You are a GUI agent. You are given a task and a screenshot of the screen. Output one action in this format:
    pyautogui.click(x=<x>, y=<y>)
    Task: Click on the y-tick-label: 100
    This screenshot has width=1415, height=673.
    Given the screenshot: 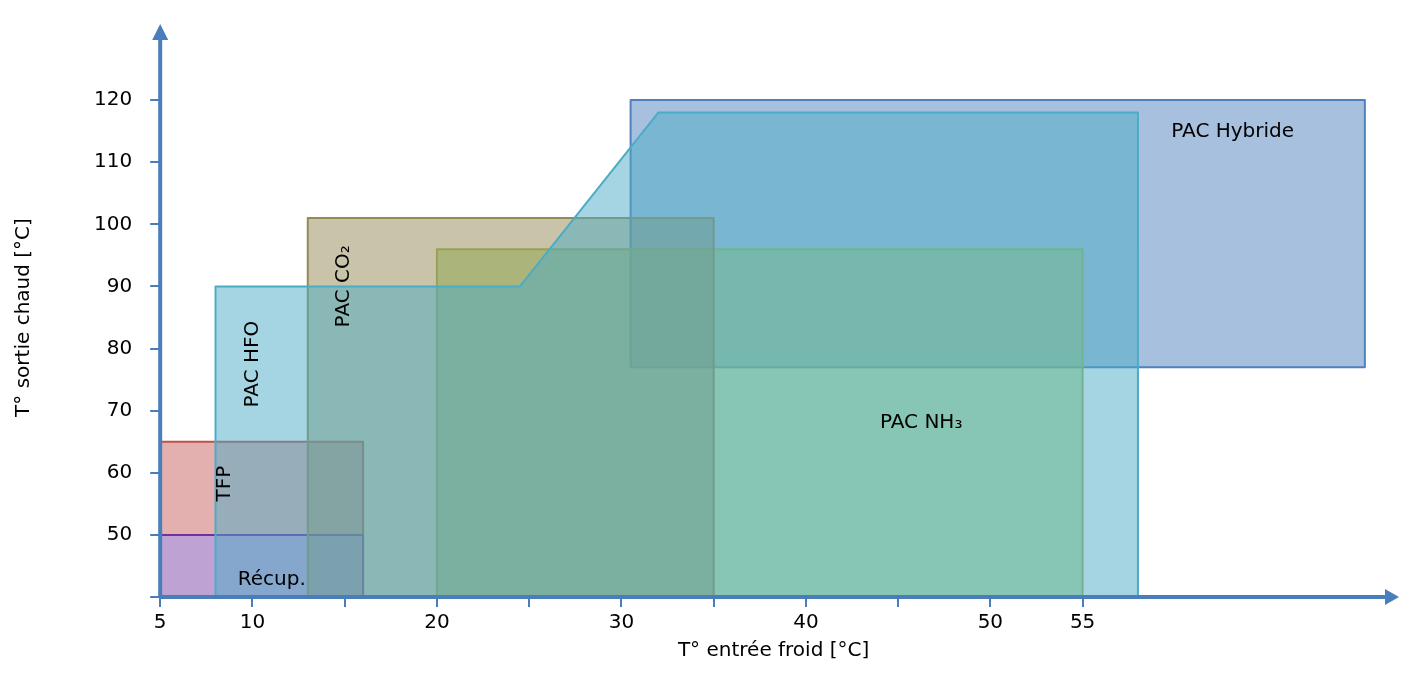 What is the action you would take?
    pyautogui.click(x=113, y=222)
    